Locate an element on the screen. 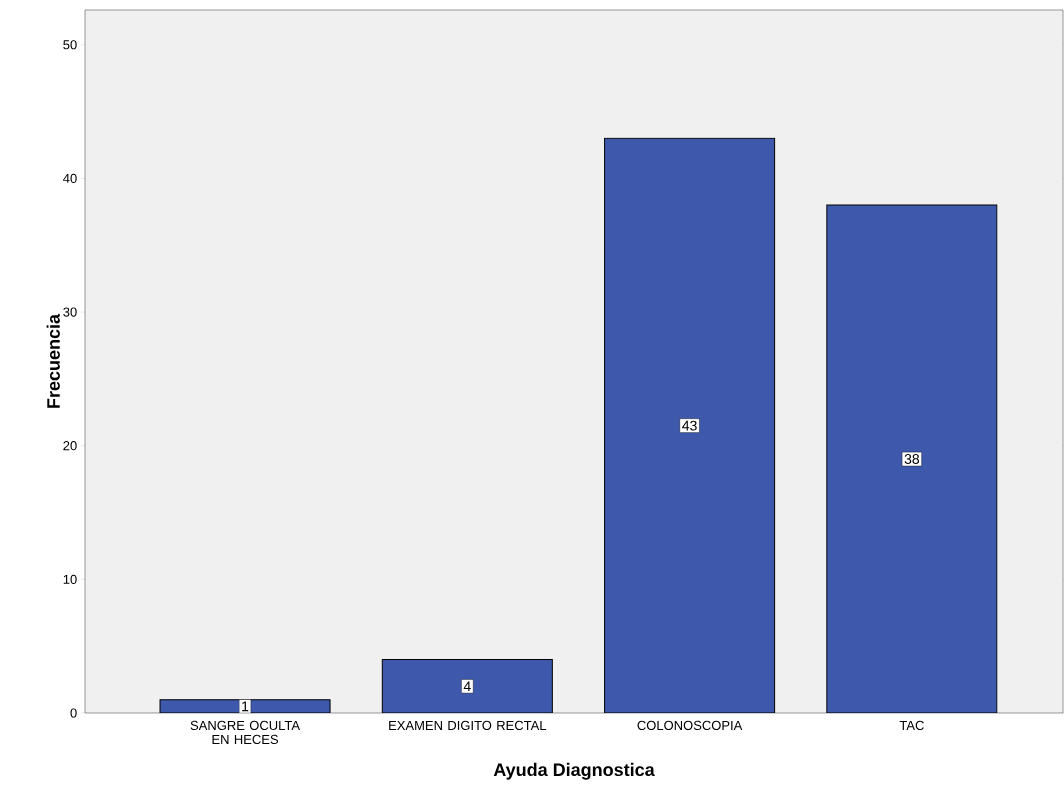  y-tick-label: 0 is located at coordinates (73, 713).